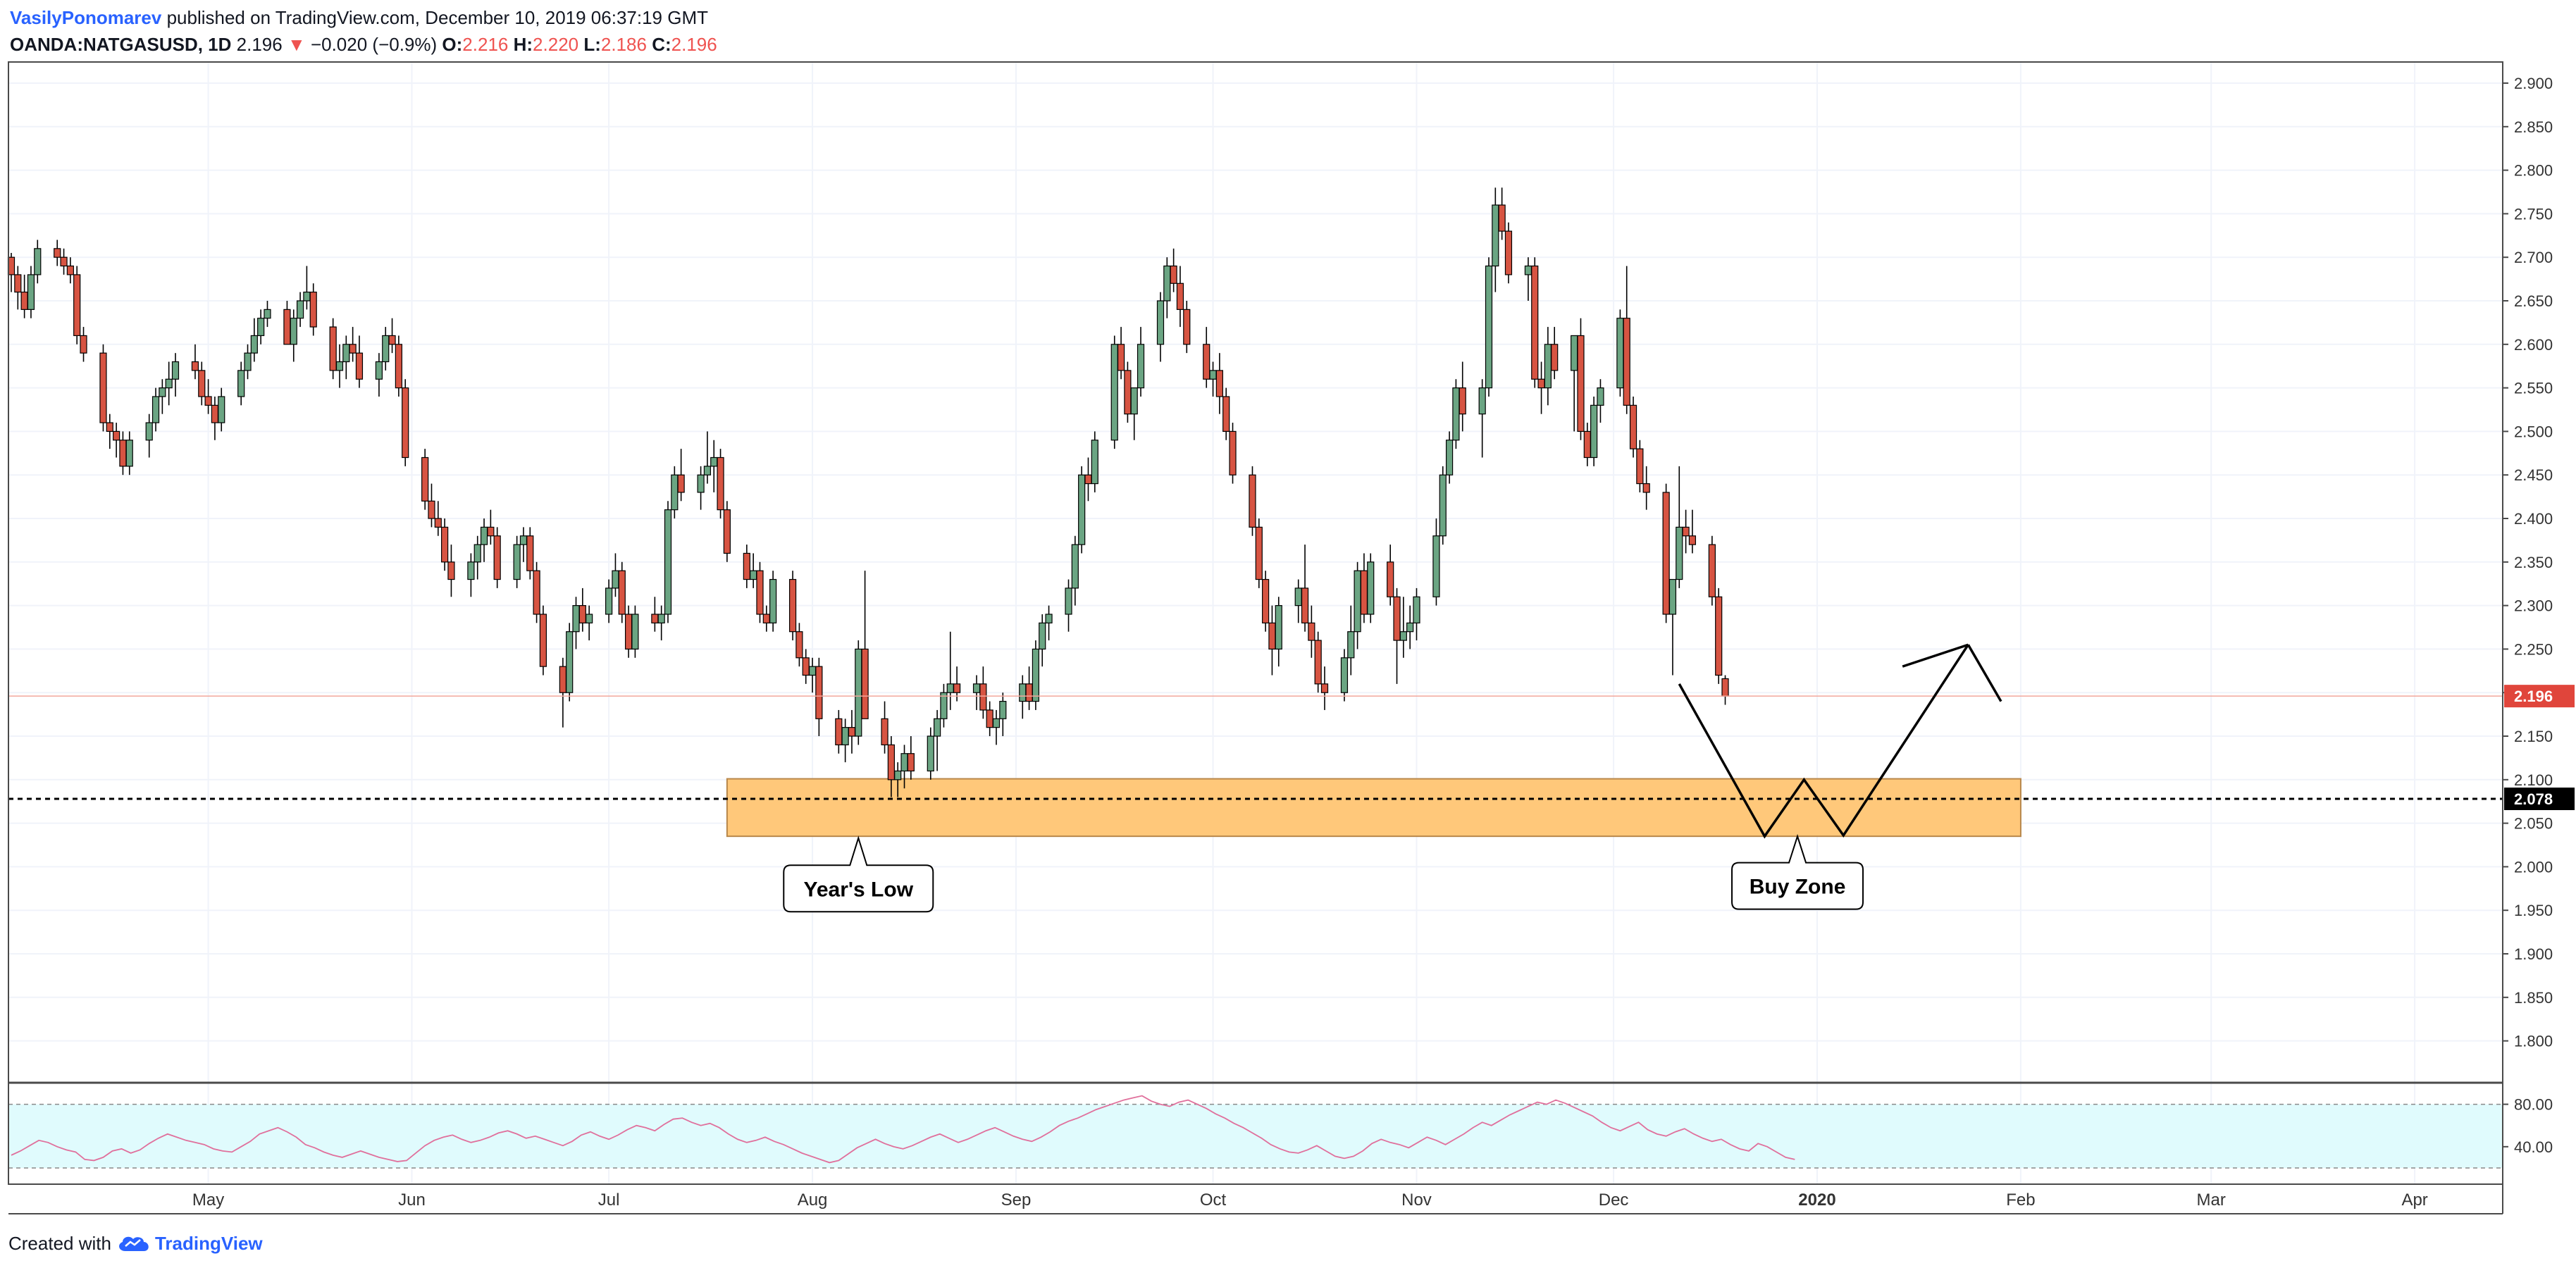  I want to click on footer: Created with TradingView, so click(135, 1243).